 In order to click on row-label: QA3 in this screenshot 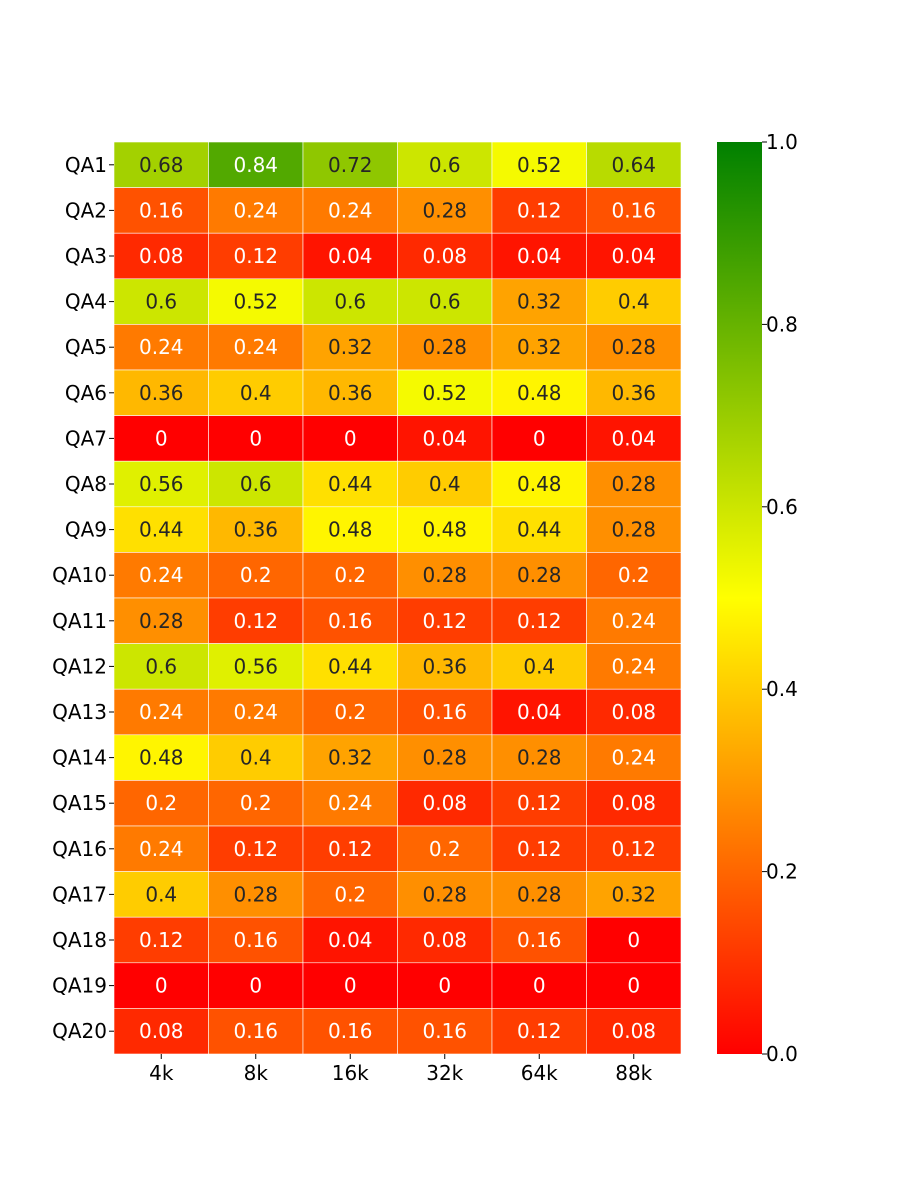, I will do `click(86, 256)`.